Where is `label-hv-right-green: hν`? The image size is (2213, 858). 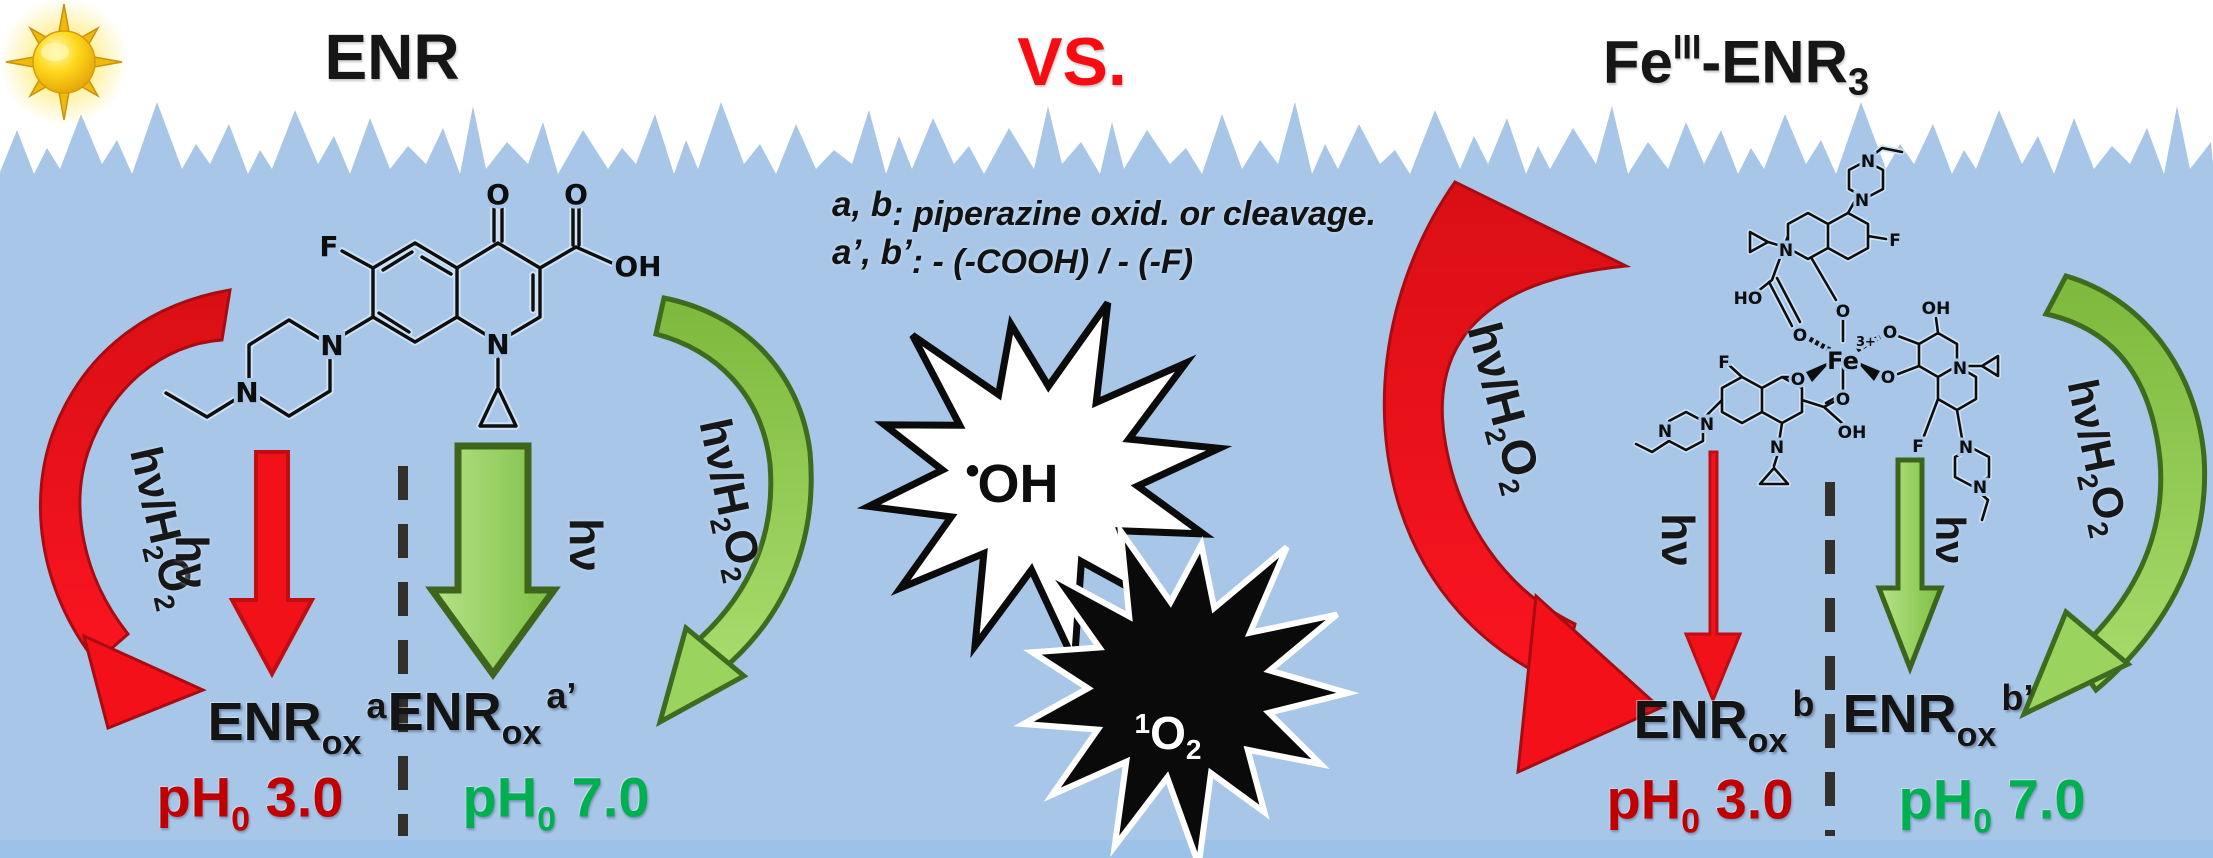
label-hv-right-green: hν is located at coordinates (1950, 540).